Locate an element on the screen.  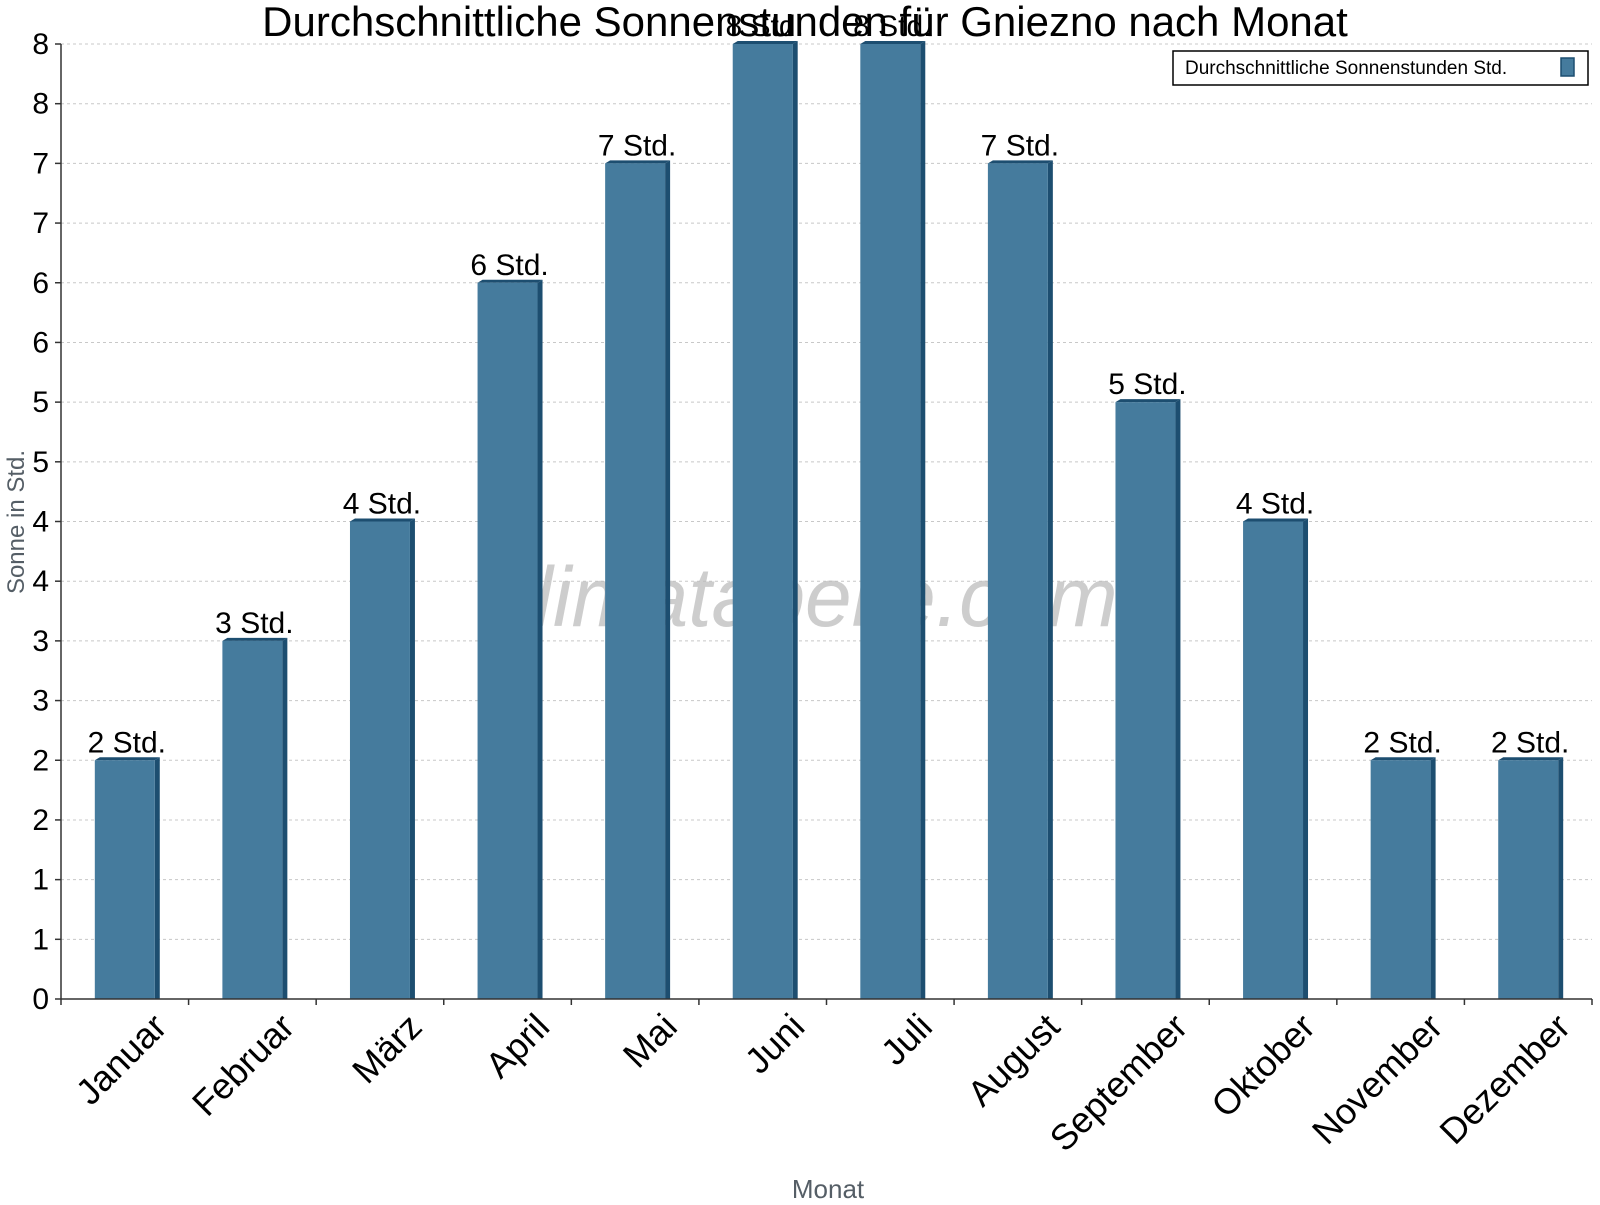
legend-box is located at coordinates (1380, 68).